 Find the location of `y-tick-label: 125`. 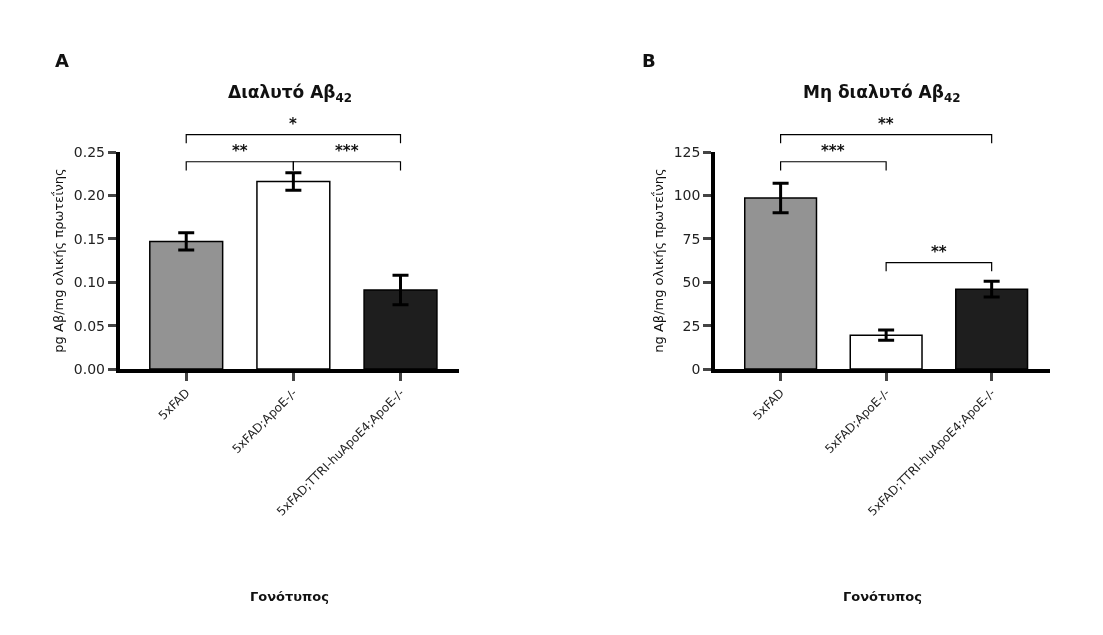

y-tick-label: 125 is located at coordinates (687, 151).